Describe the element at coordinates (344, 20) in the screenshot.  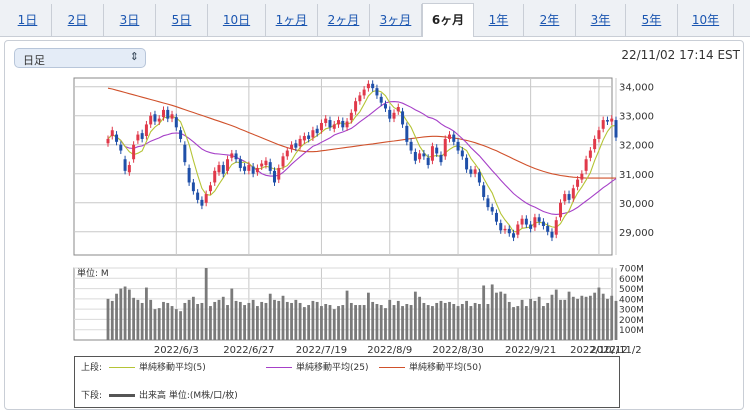
I see `tab-7: 2ヶ月` at that location.